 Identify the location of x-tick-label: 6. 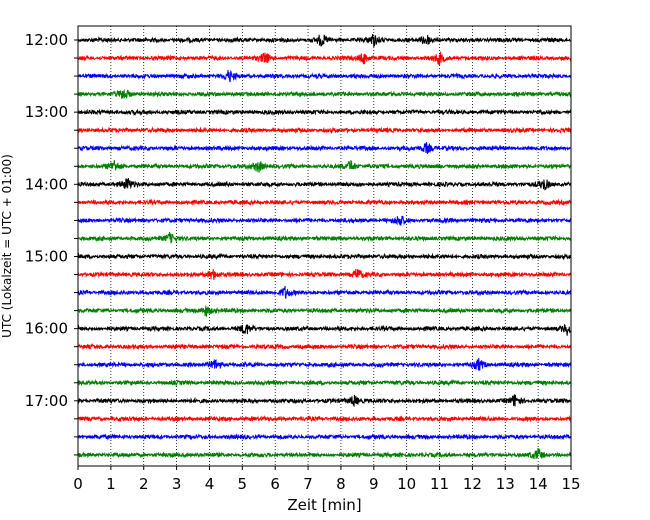
(275, 484).